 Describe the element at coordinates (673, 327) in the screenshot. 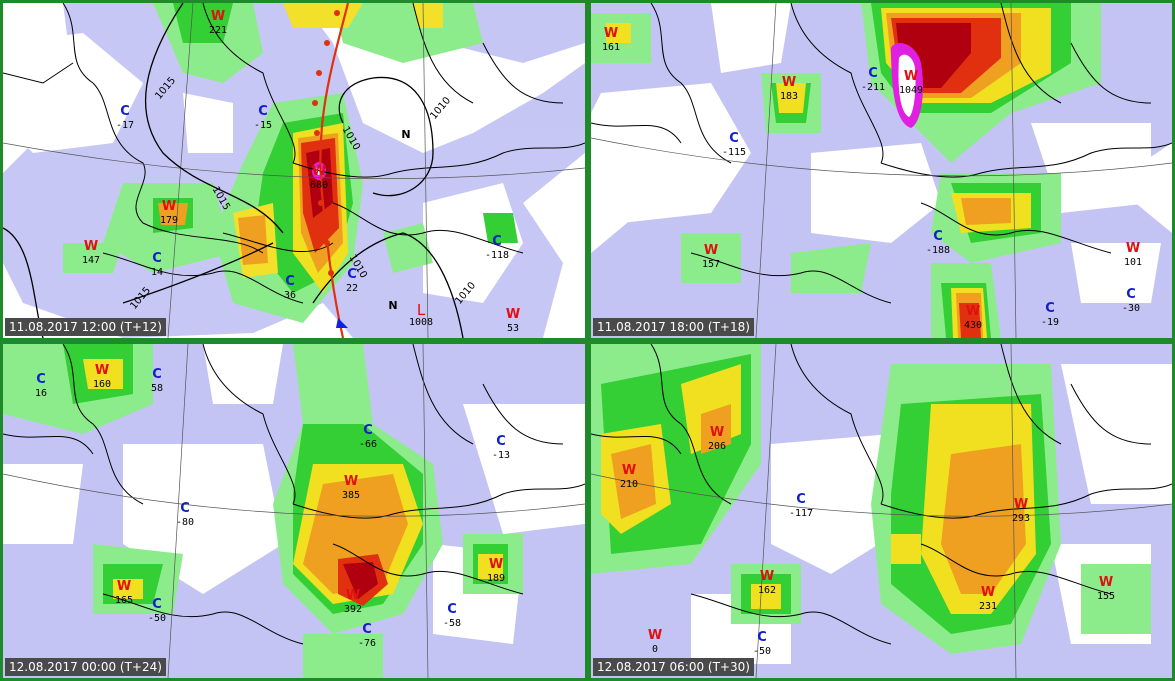

I see `timestamp-label: 11.08.2017 18:00 (T+18)` at that location.